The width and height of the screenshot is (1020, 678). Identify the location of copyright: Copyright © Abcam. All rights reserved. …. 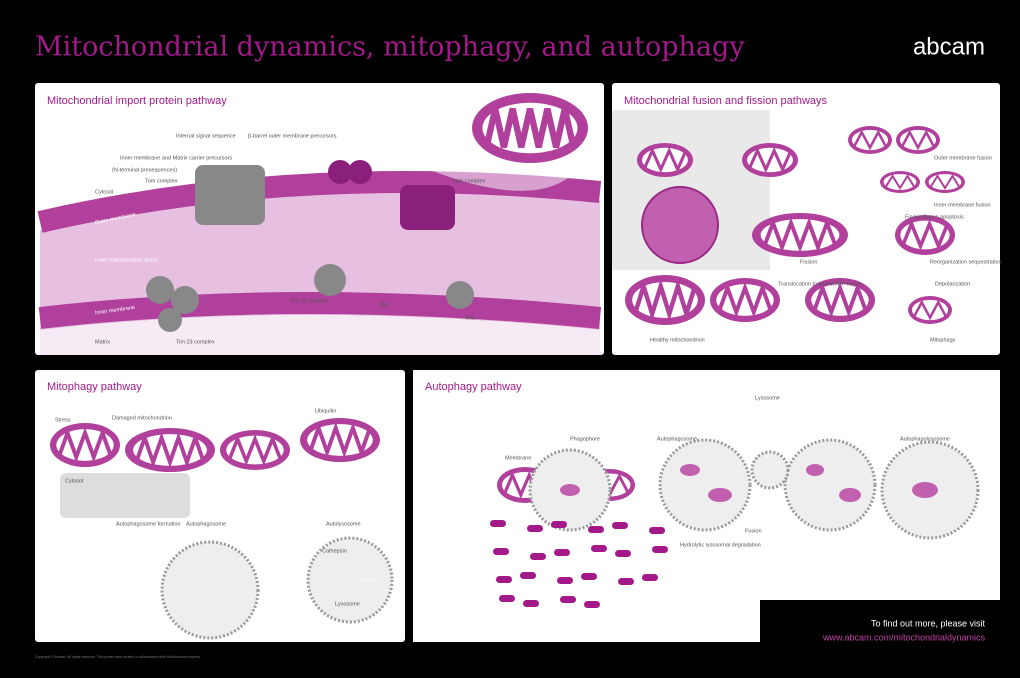
(118, 657).